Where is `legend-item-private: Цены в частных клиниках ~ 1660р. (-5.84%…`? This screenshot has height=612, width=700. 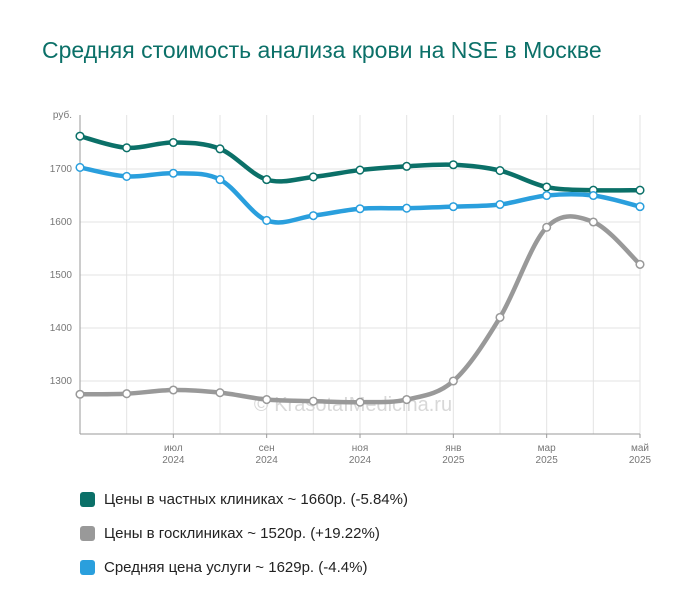
legend-item-private: Цены в частных клиниках ~ 1660р. (-5.84%… is located at coordinates (244, 499).